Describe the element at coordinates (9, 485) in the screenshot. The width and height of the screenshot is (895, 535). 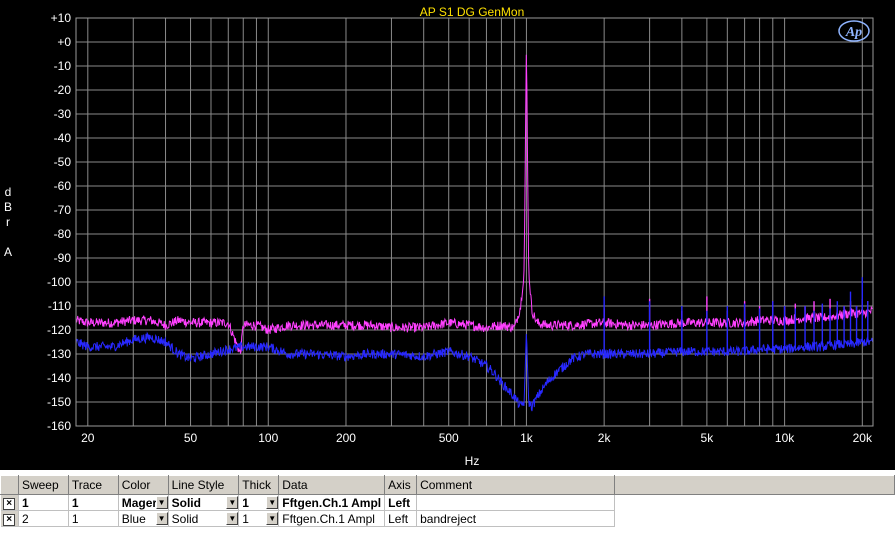
I see `legend-header-corner` at that location.